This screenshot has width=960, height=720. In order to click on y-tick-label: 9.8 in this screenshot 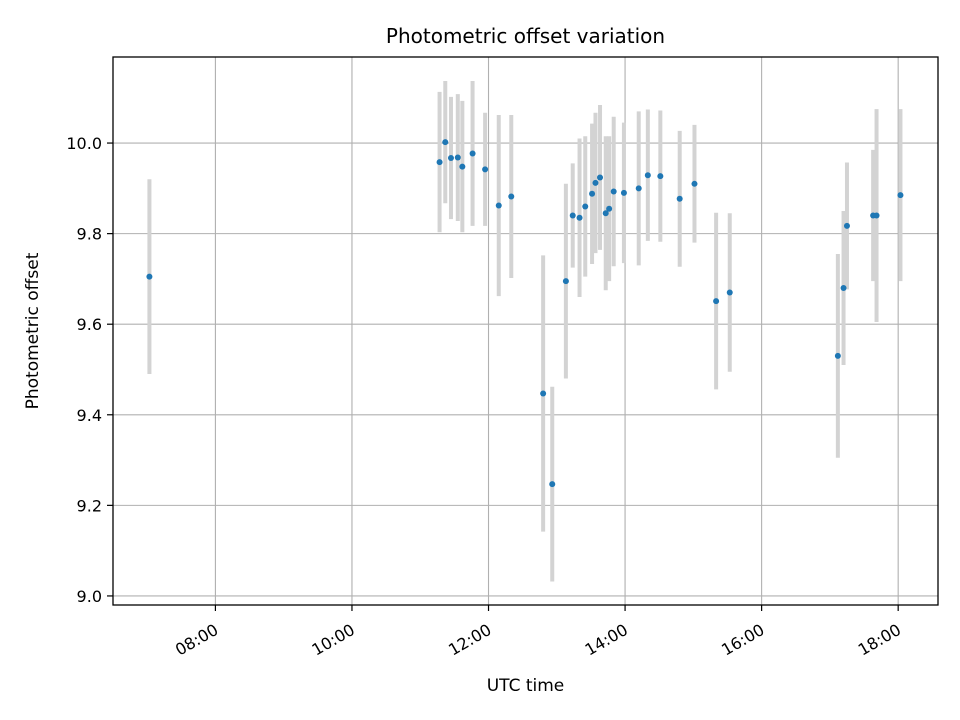, I will do `click(89, 234)`.